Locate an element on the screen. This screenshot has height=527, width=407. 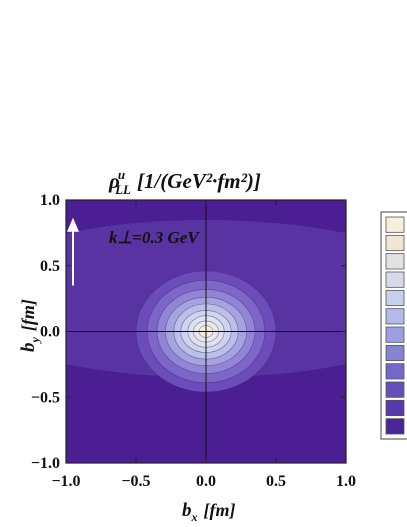
y-tick-label: −1.0 is located at coordinates (45, 463).